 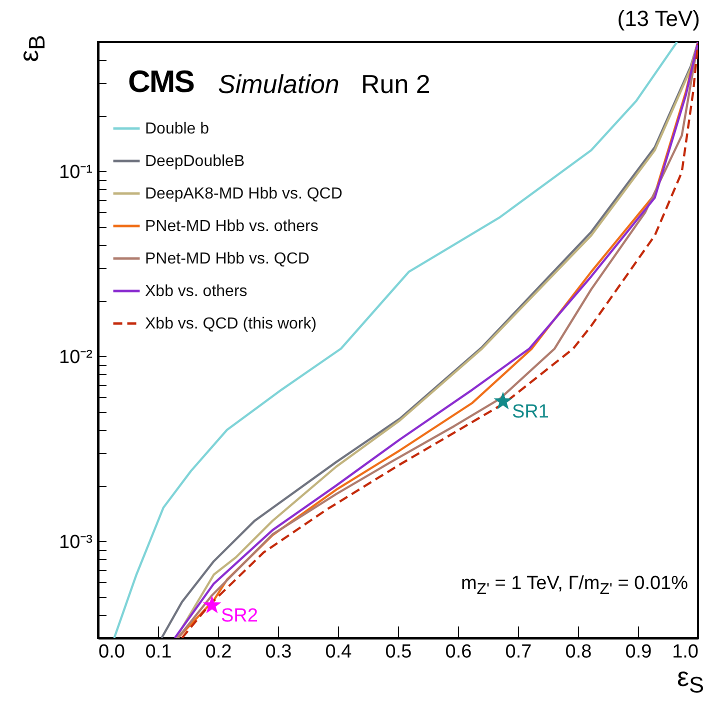 What do you see at coordinates (177, 129) in the screenshot?
I see `legend-label: Double b` at bounding box center [177, 129].